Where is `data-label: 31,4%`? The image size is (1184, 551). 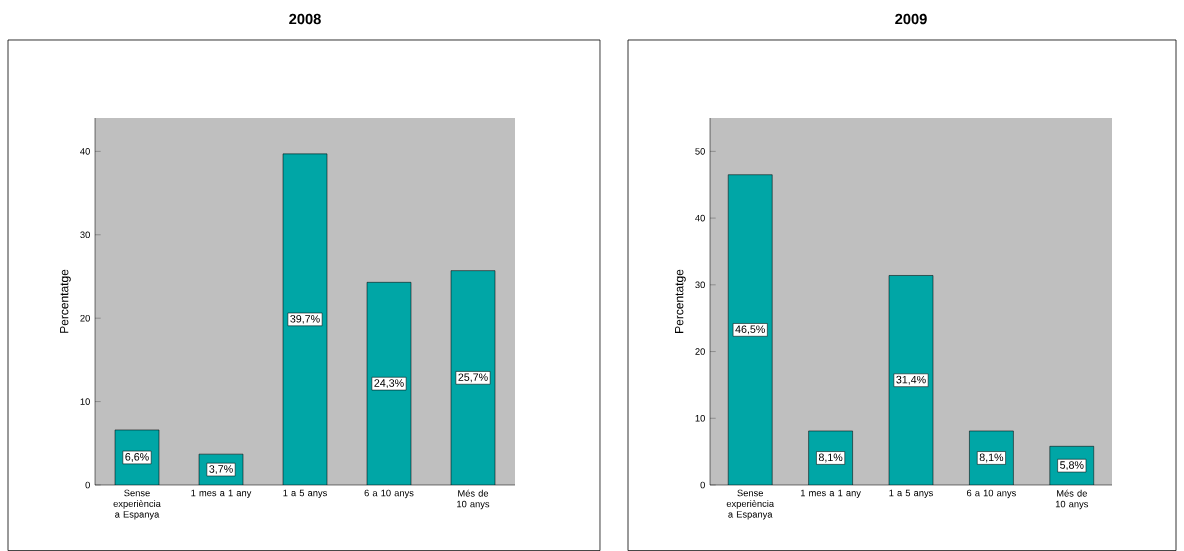 data-label: 31,4% is located at coordinates (911, 380).